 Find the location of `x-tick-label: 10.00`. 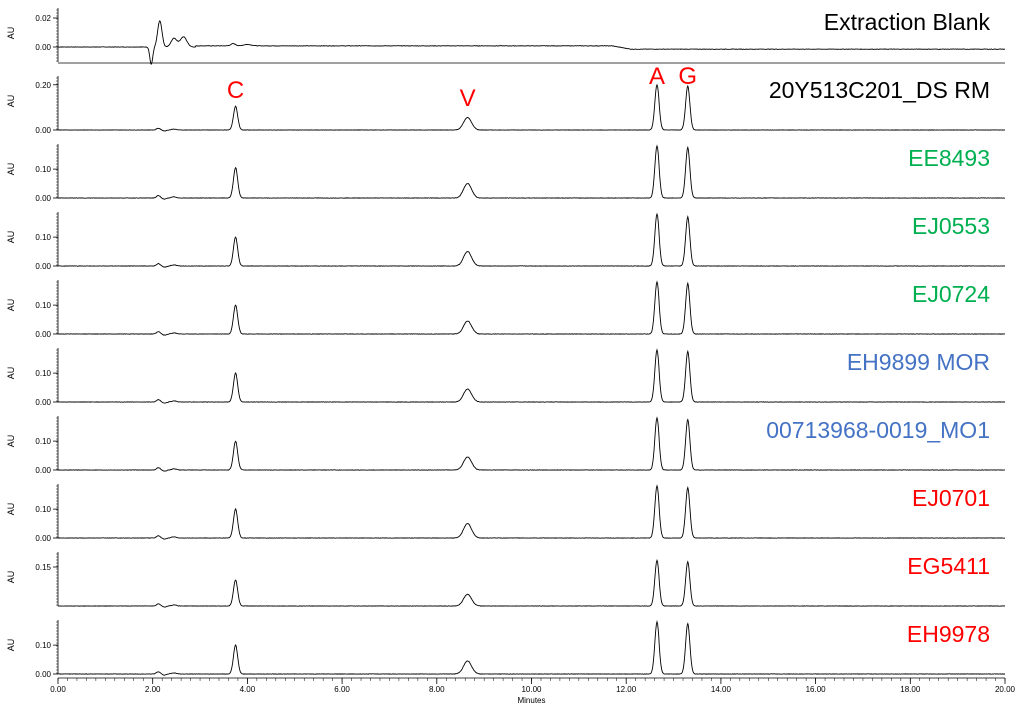

x-tick-label: 10.00 is located at coordinates (531, 689).